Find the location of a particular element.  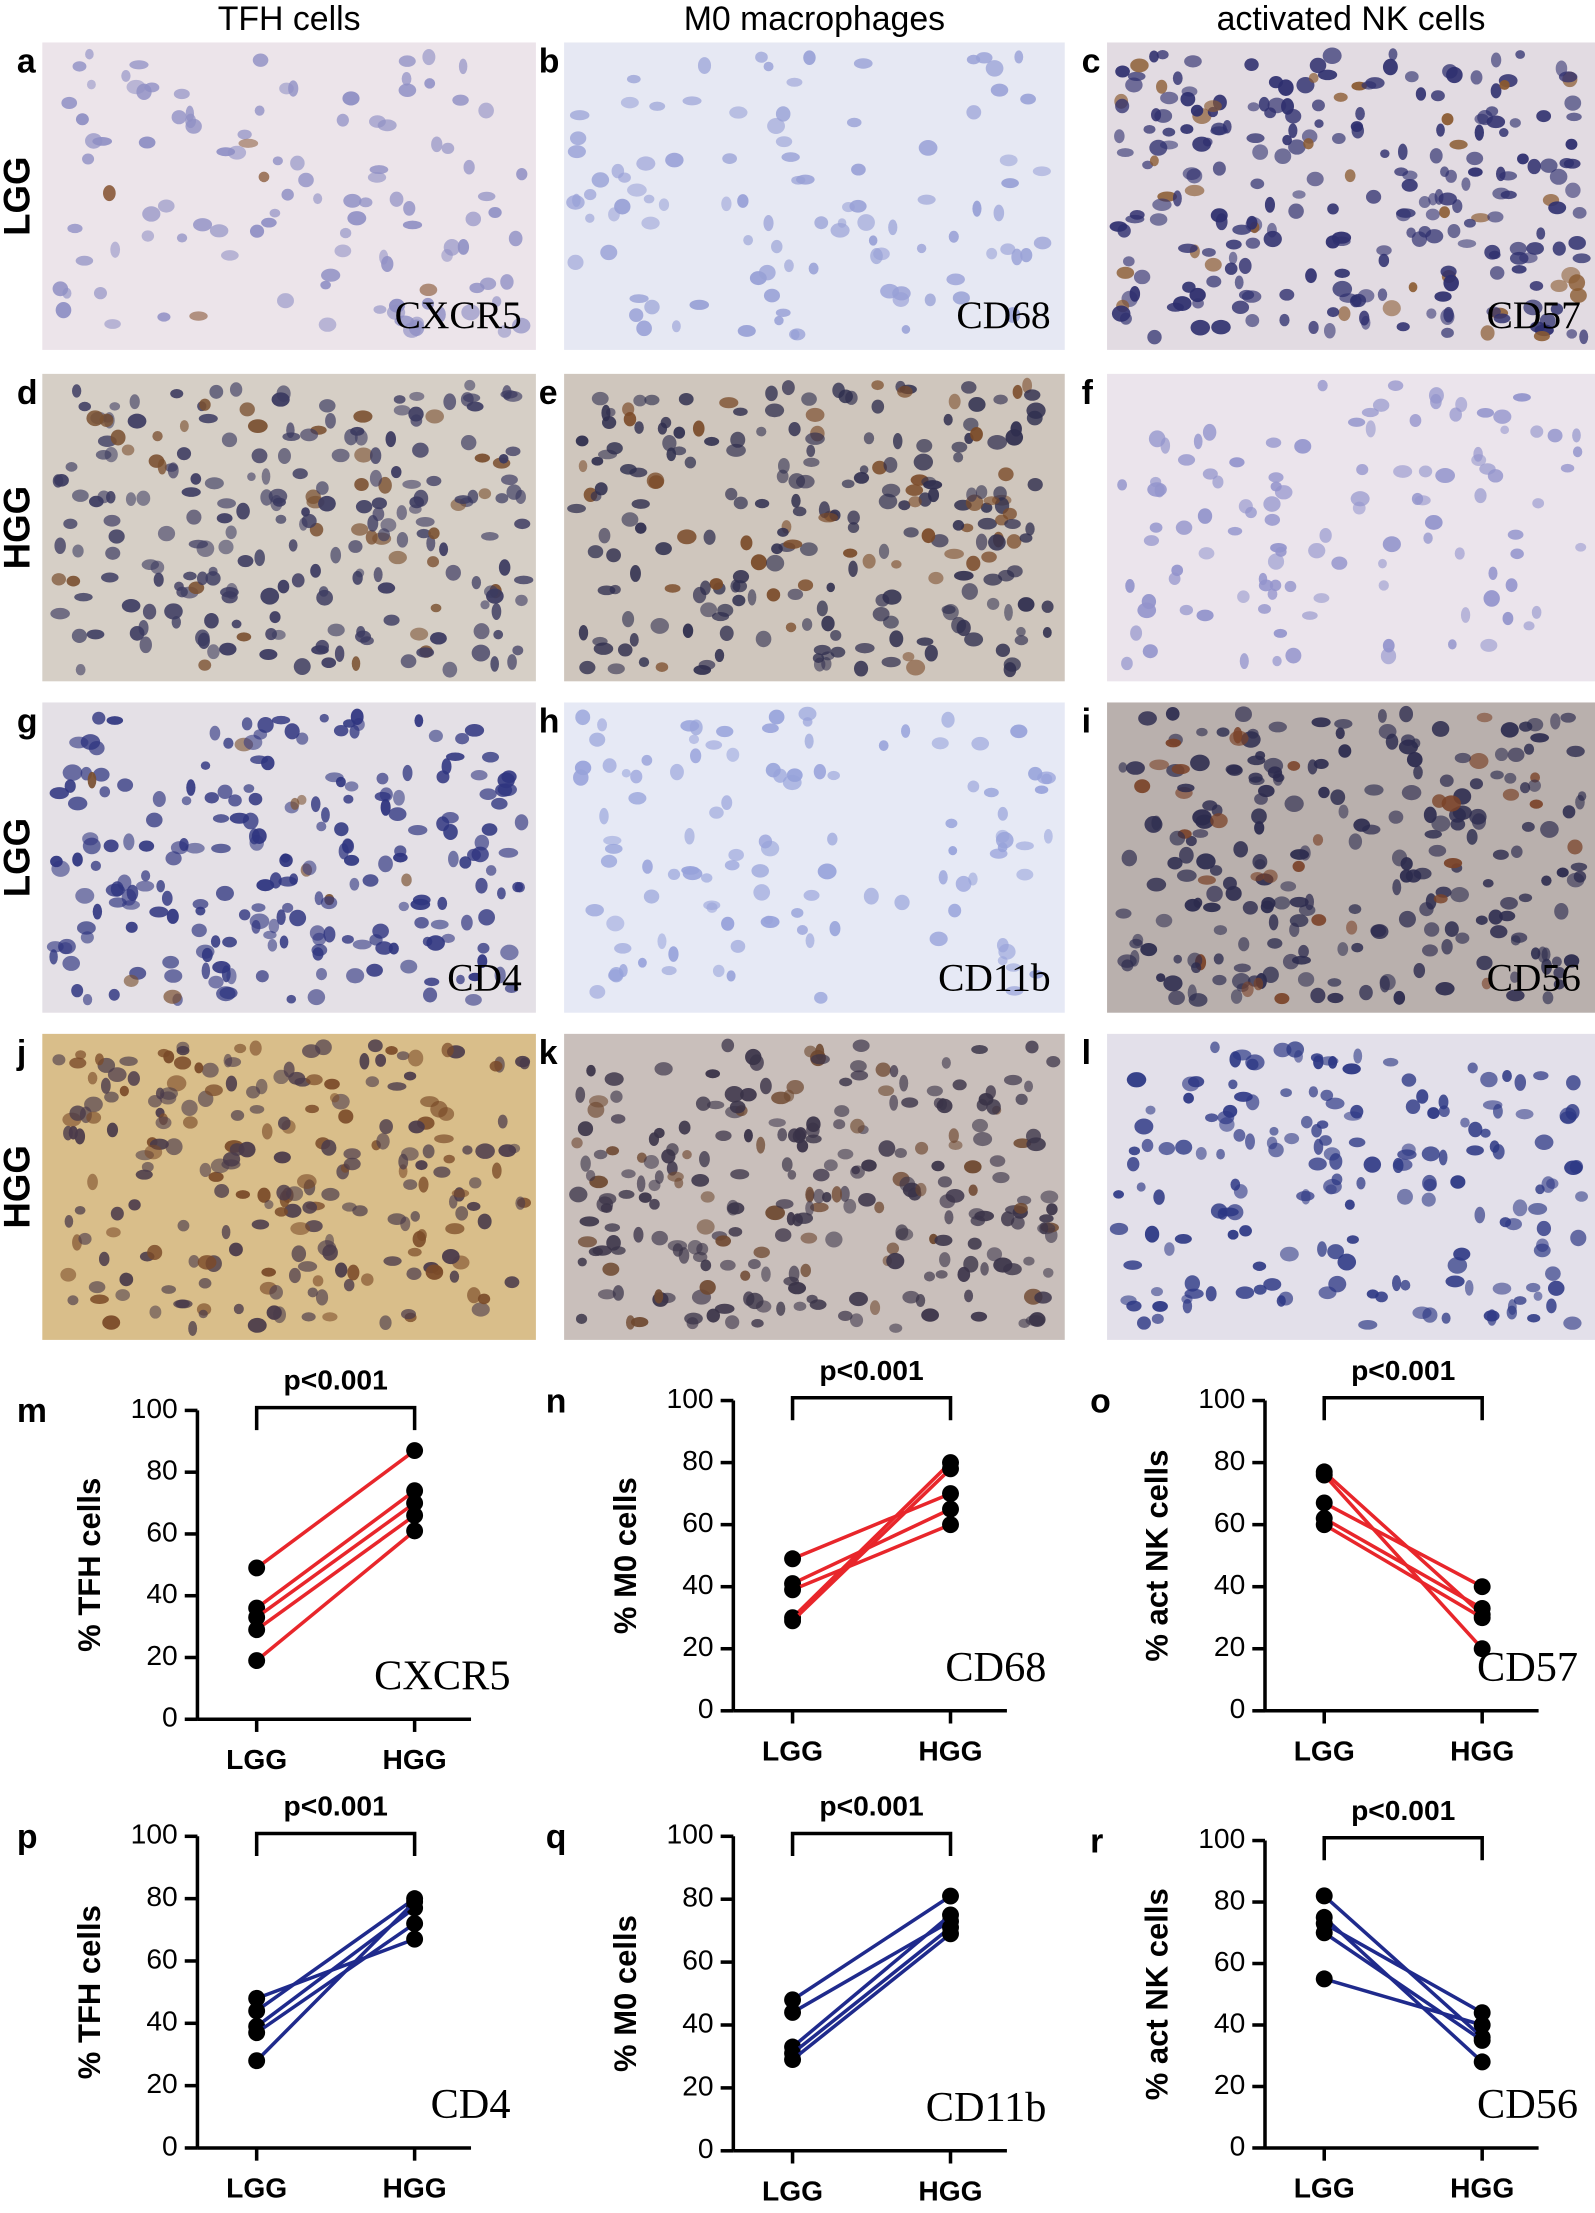

y-tick-label: 100 is located at coordinates (154, 1834).